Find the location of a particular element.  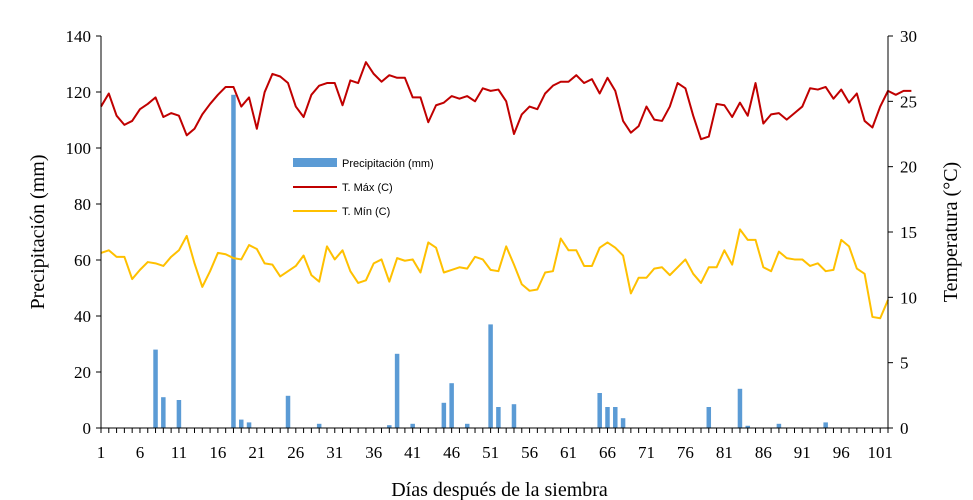

y-left-tick-label: 40 is located at coordinates (82, 316).